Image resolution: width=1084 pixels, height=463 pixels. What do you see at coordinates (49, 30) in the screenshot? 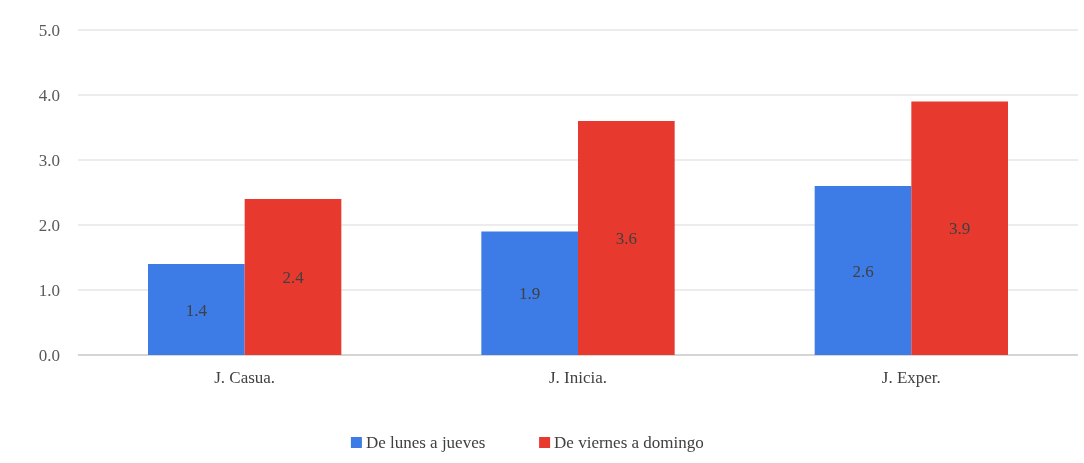
I see `y-tick-label: 5.0` at bounding box center [49, 30].